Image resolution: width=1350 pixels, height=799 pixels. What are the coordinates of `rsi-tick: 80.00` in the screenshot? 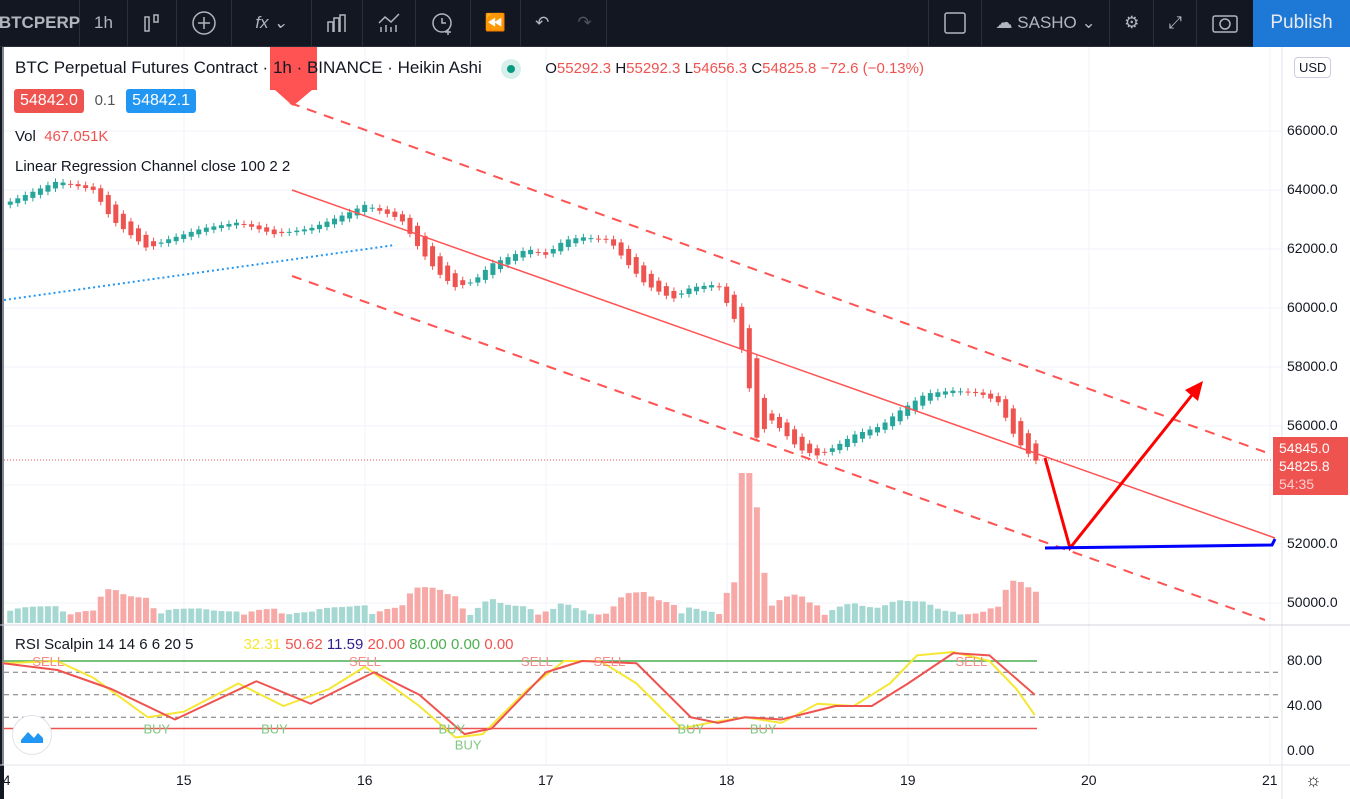 It's located at (1305, 660).